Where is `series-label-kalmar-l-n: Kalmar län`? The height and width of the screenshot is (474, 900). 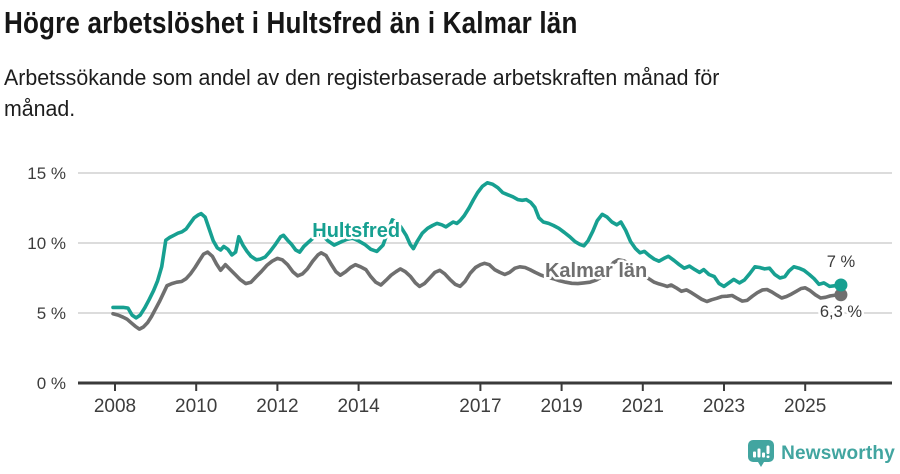
series-label-kalmar-l-n: Kalmar län is located at coordinates (596, 271).